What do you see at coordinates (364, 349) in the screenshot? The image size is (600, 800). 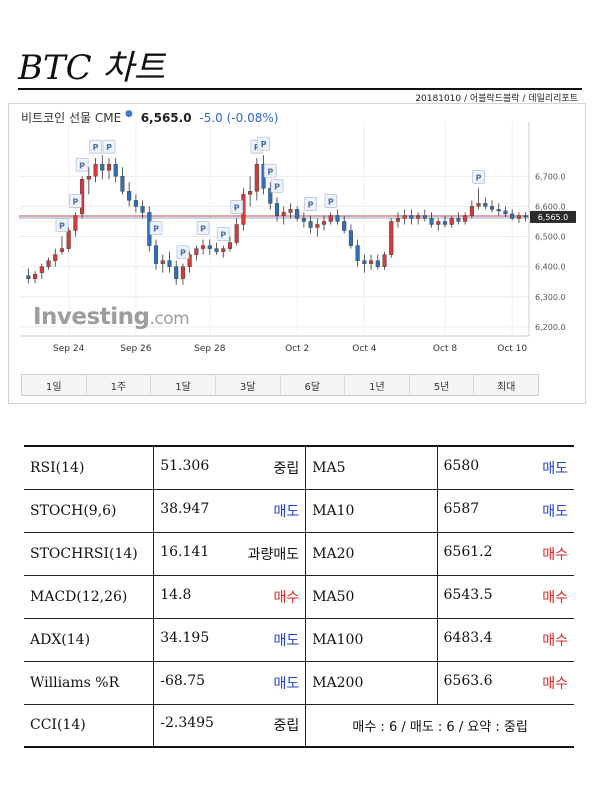 I see `x-tick-label: Oct 4` at bounding box center [364, 349].